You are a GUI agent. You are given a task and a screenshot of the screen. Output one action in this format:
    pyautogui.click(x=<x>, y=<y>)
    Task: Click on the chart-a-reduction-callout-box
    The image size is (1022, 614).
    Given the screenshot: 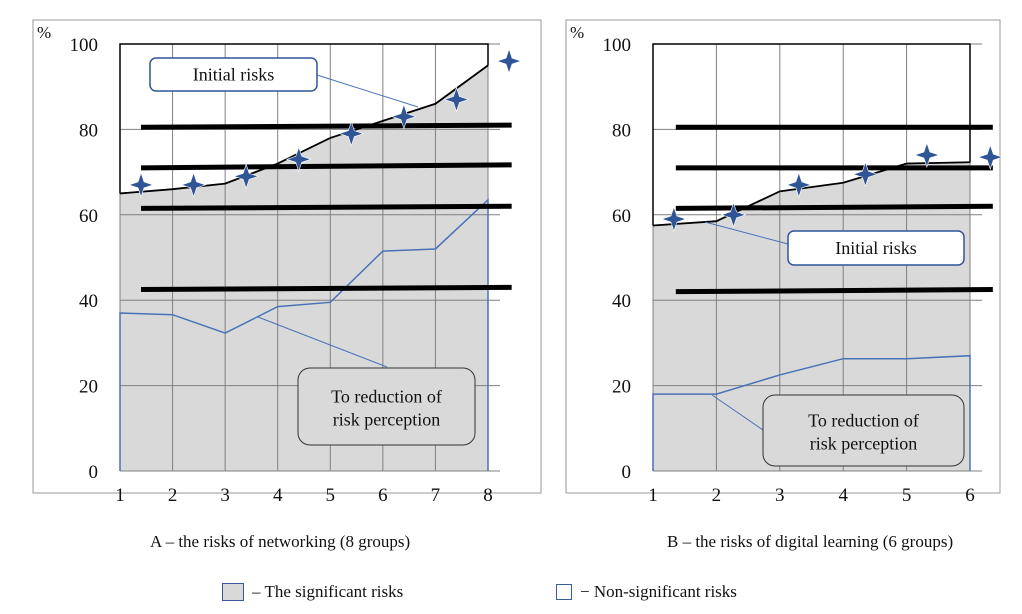 What is the action you would take?
    pyautogui.click(x=386, y=406)
    